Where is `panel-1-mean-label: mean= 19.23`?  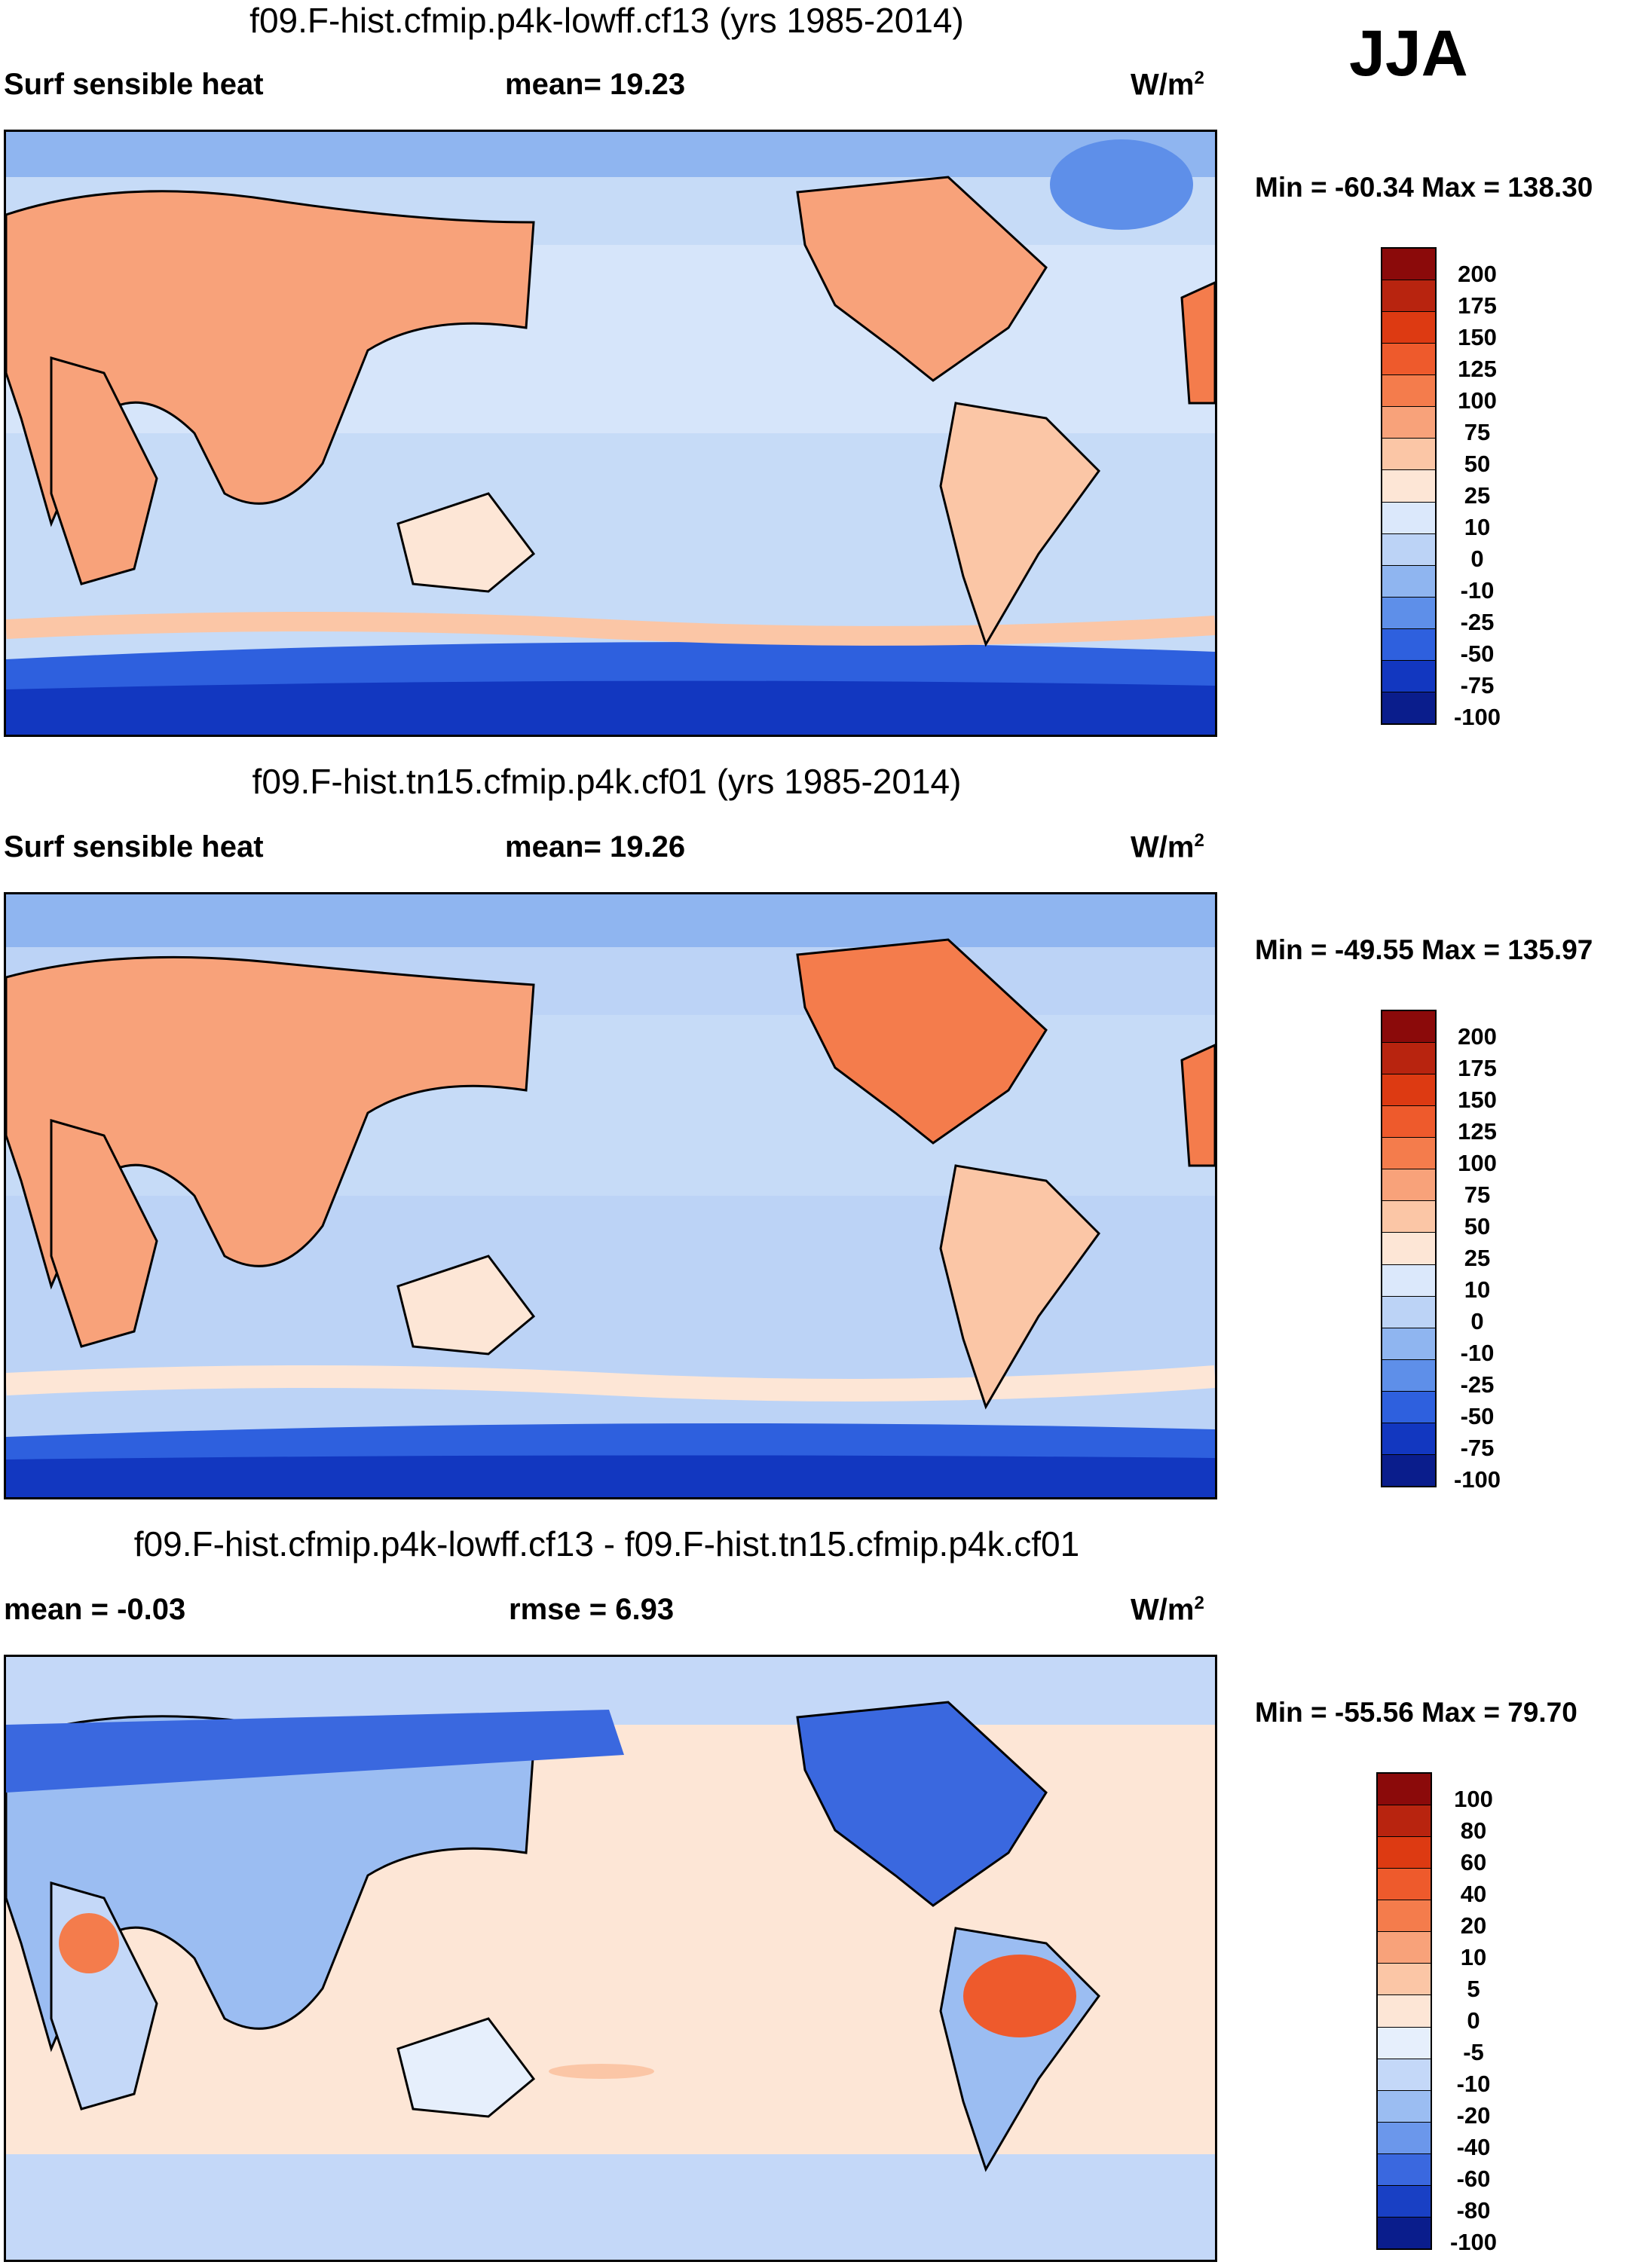
panel-1-mean-label: mean= 19.23 is located at coordinates (595, 84).